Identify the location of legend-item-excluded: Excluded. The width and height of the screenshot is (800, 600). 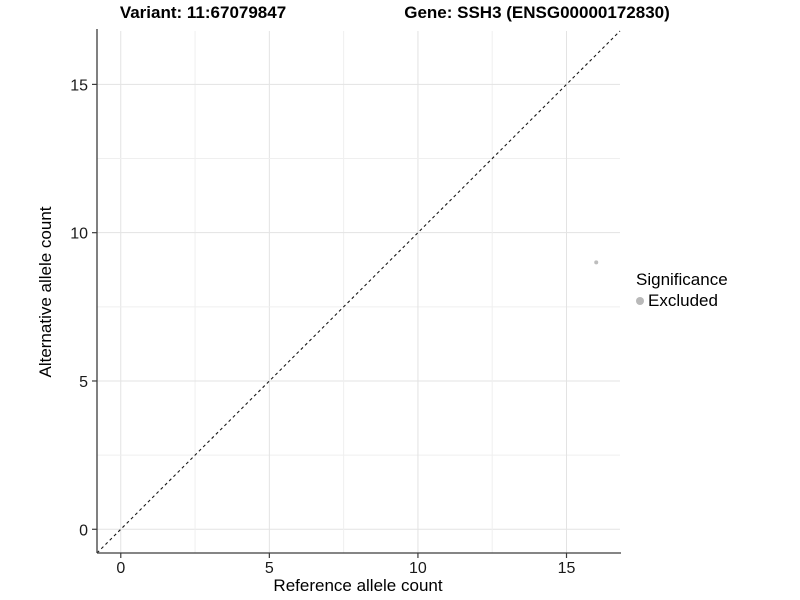
(682, 300).